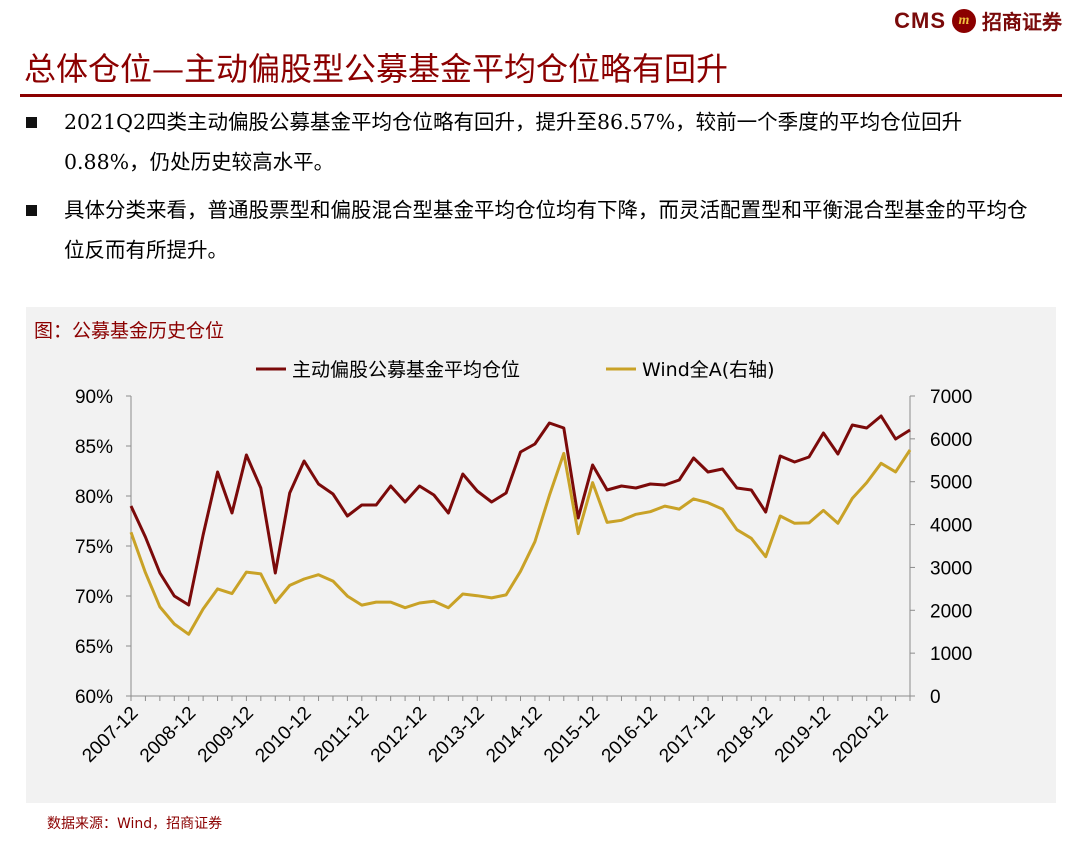 The width and height of the screenshot is (1080, 842). Describe the element at coordinates (920, 20) in the screenshot. I see `brand-cms-text: CMS` at that location.